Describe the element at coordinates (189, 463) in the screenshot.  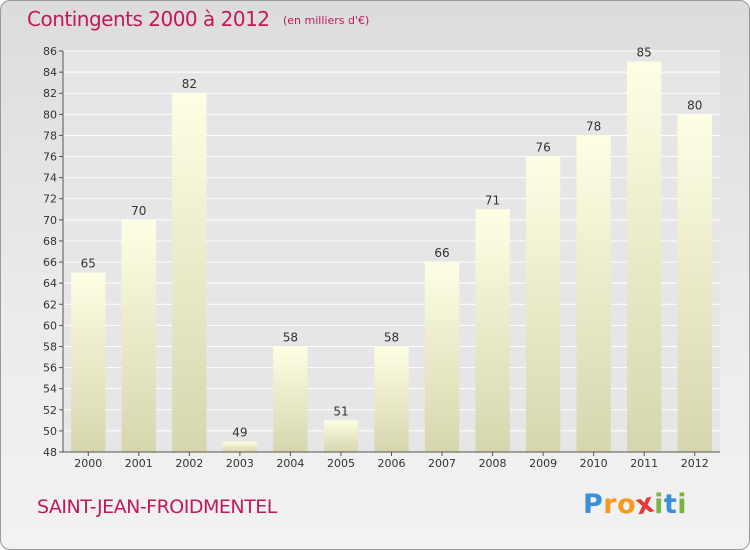
I see `x-tick-label-2002: 2002` at that location.